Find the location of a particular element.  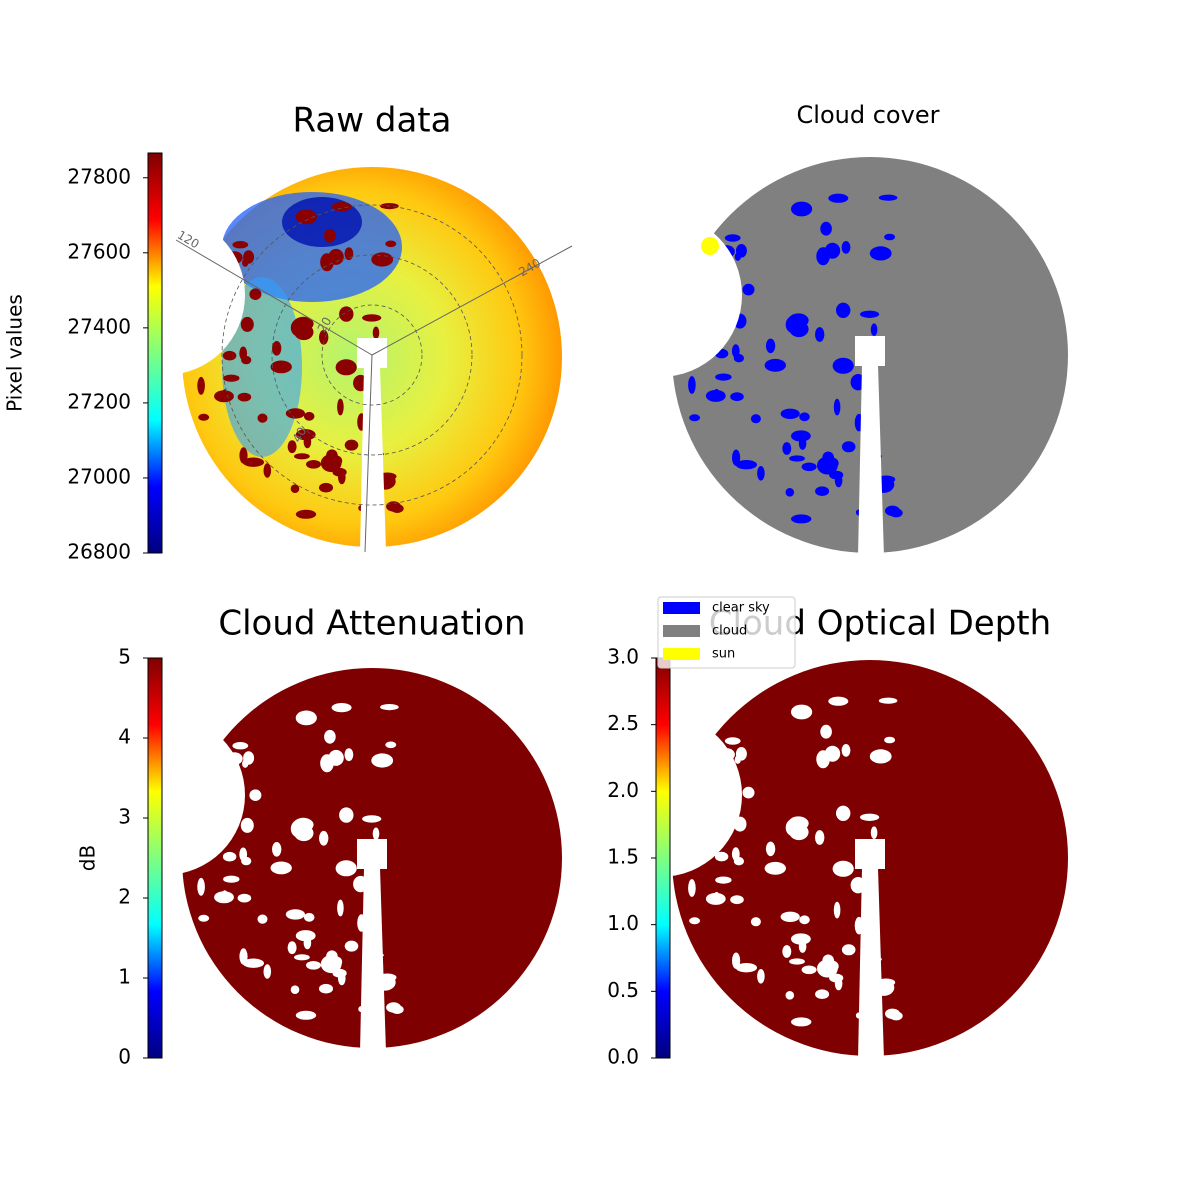

colorbar-tick-label: 0 is located at coordinates (124, 1057).